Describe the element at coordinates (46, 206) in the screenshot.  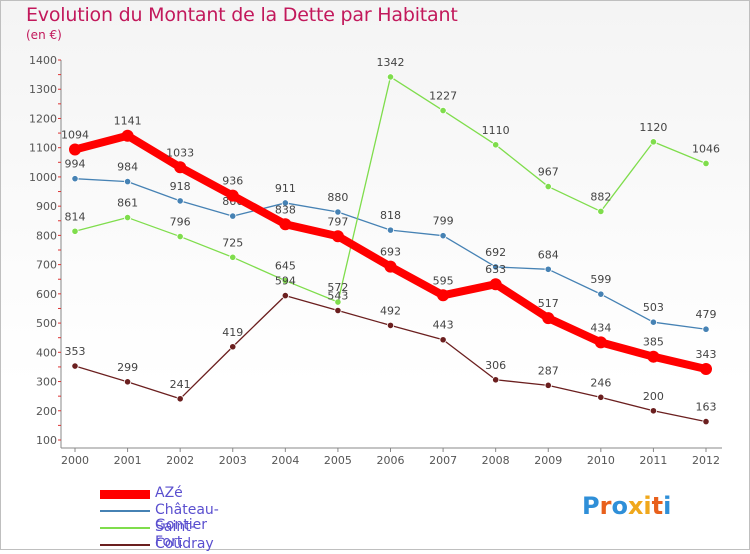
I see `y-tick-label: 900` at that location.